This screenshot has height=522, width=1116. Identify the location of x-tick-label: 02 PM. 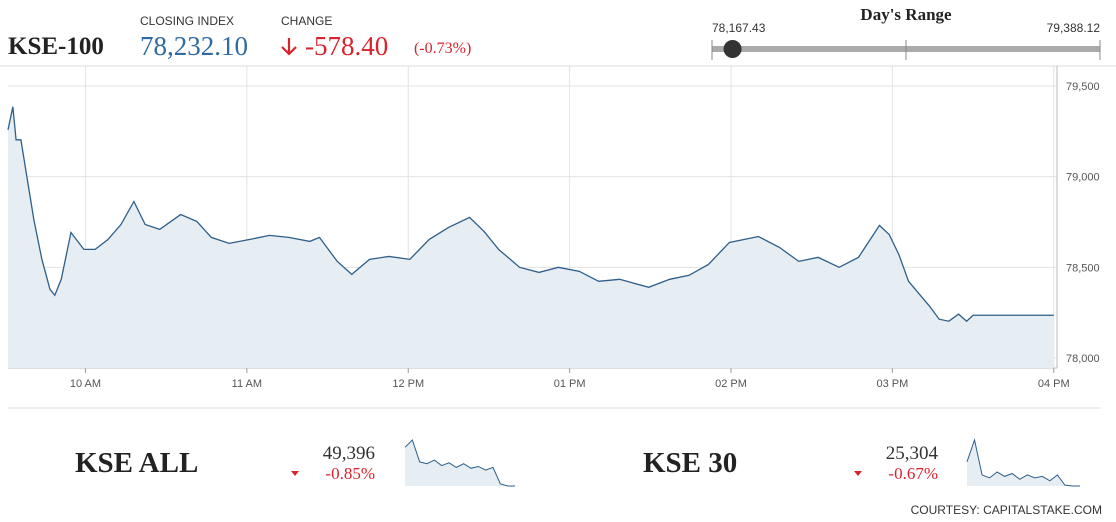
(731, 384).